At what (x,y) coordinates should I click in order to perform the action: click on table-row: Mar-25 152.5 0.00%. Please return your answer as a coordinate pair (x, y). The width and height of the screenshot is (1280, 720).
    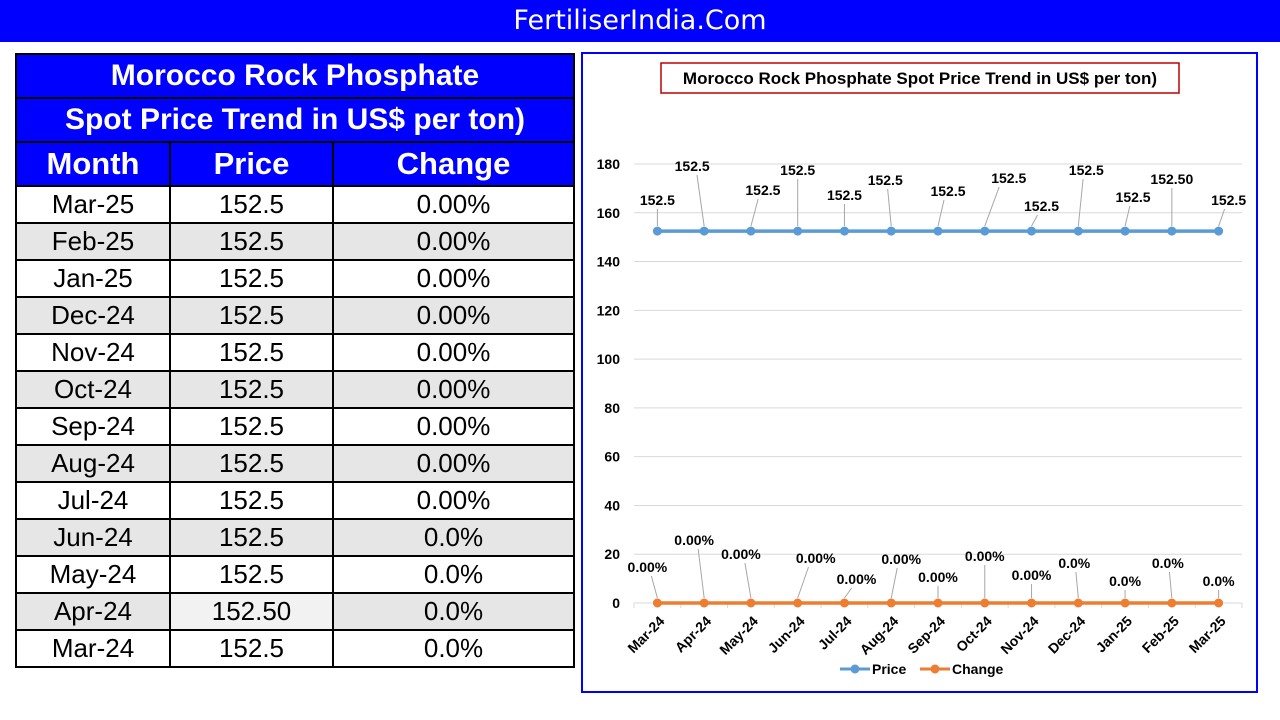
    Looking at the image, I should click on (295, 204).